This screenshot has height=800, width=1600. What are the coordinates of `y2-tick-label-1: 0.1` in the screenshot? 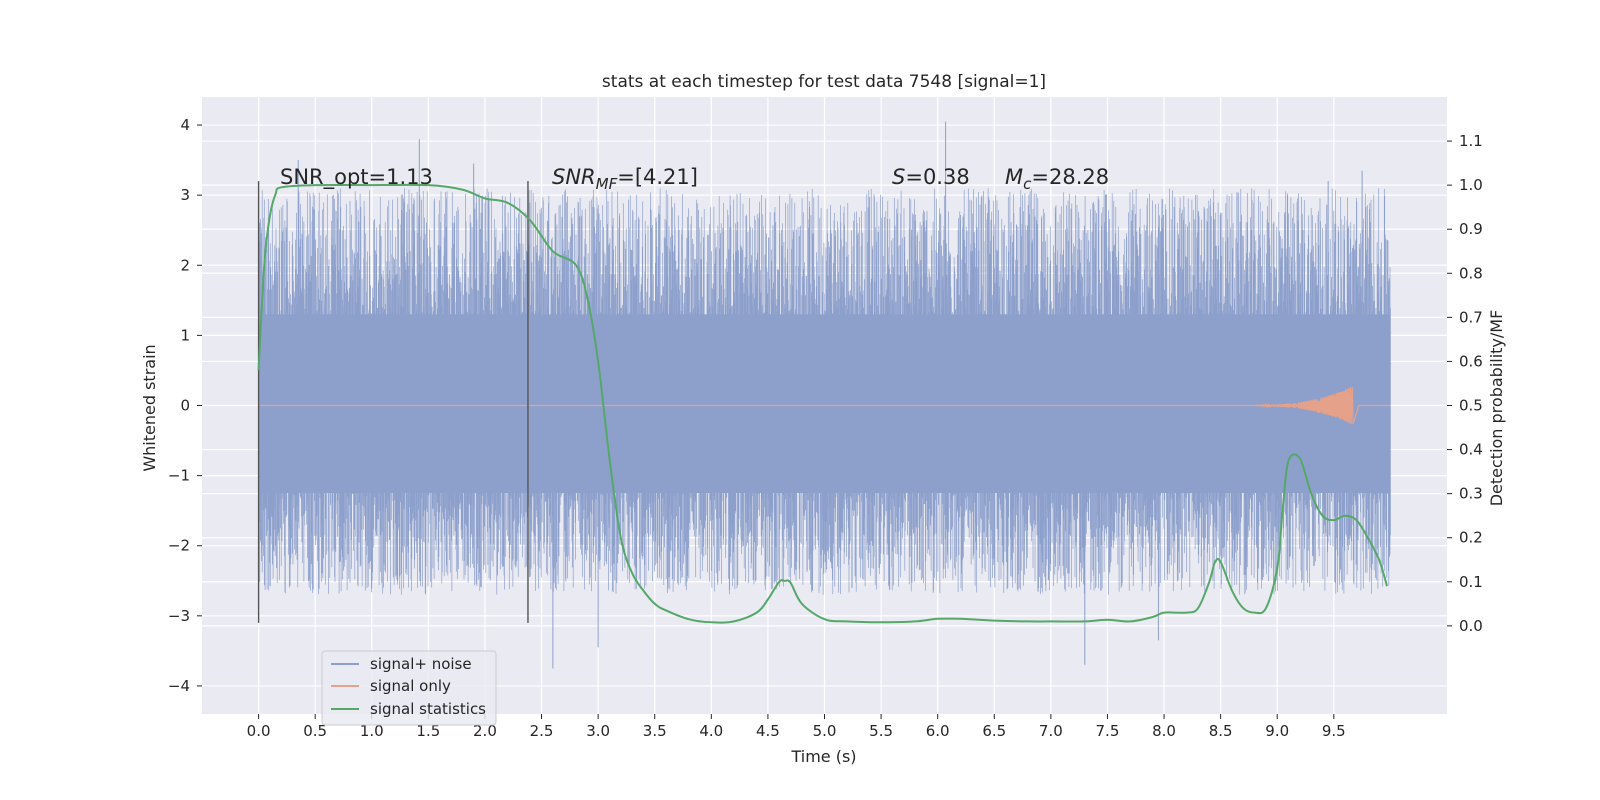 It's located at (1471, 582).